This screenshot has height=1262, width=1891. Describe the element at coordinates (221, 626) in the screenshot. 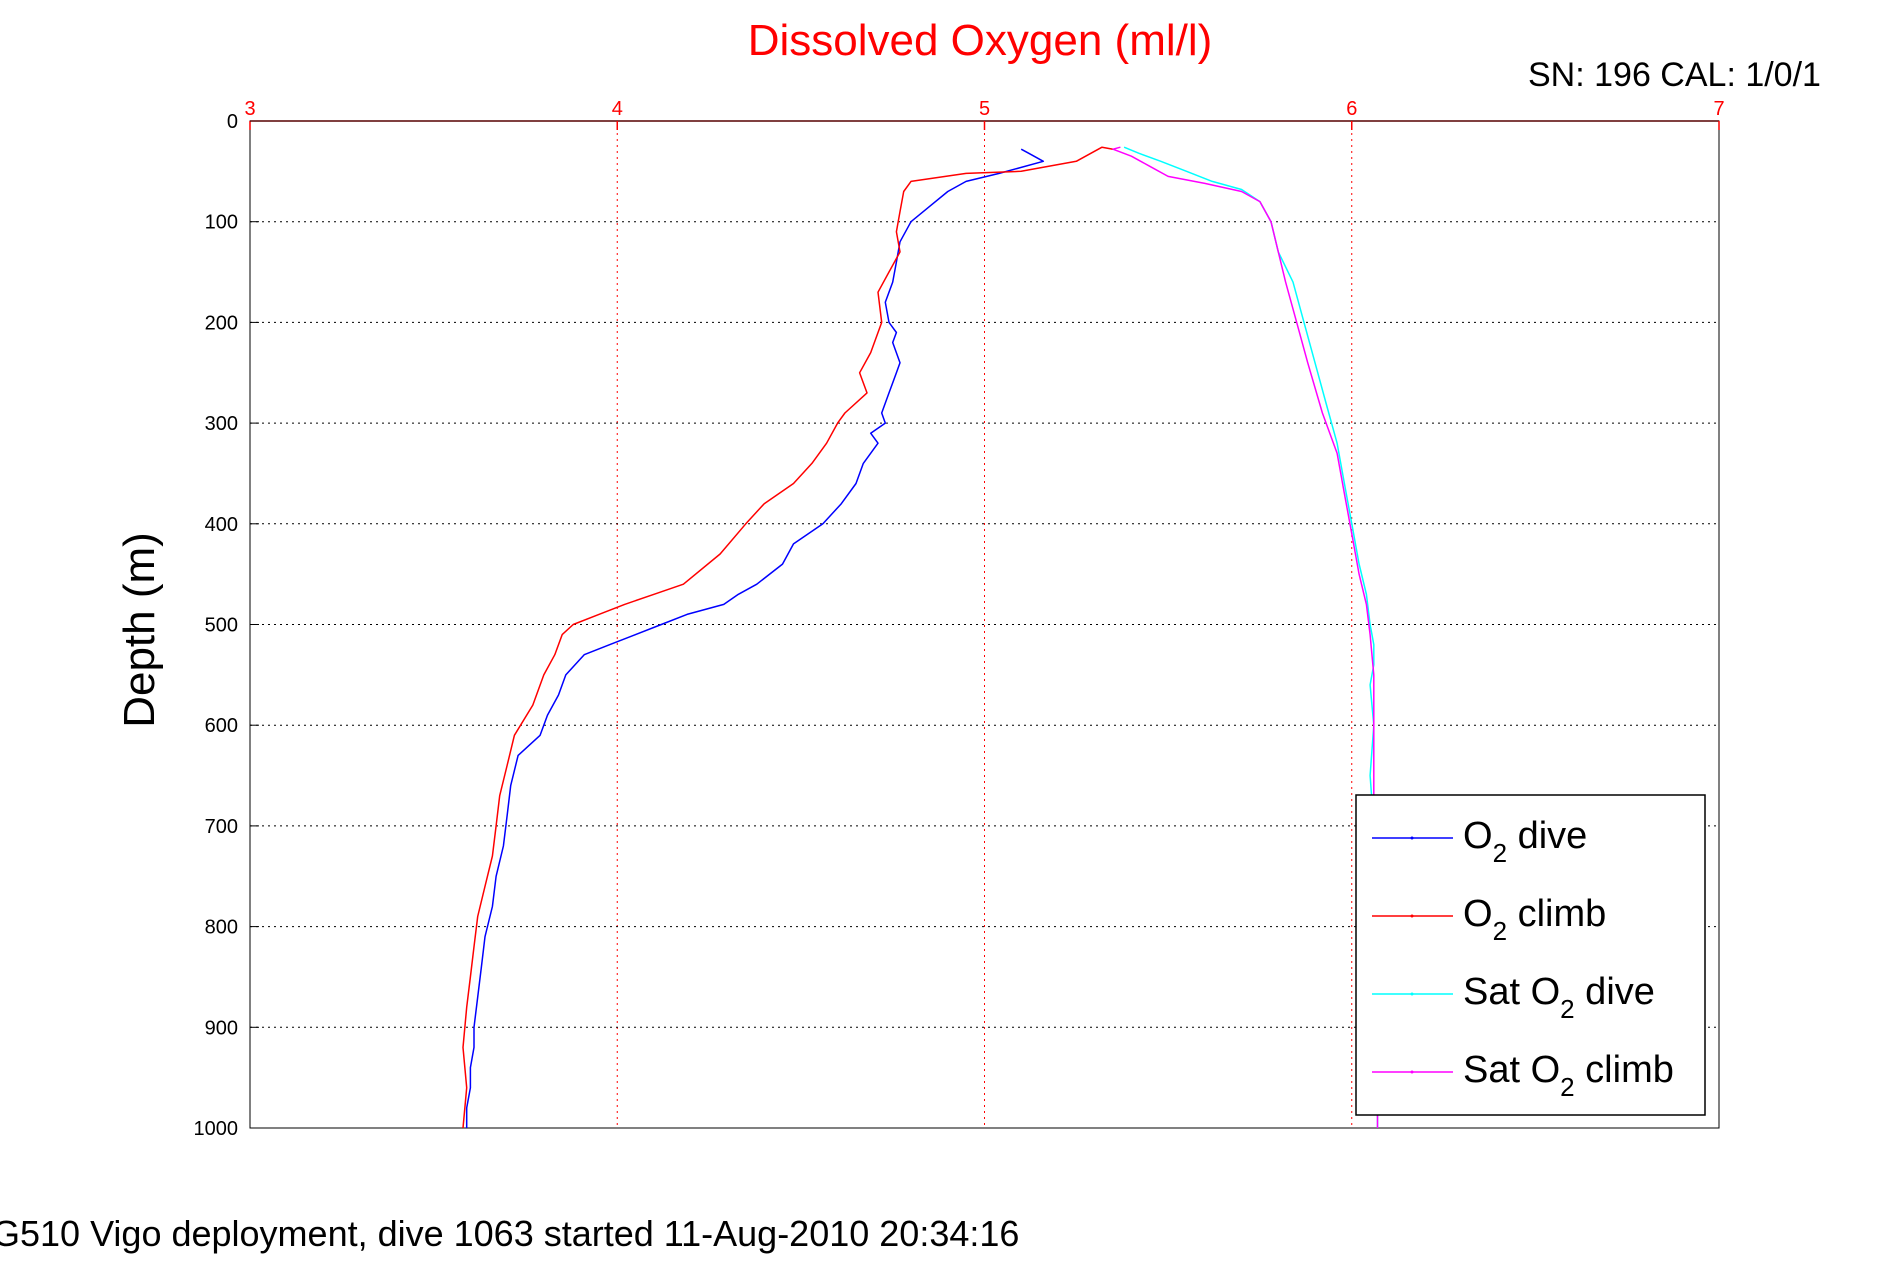

I see `y-tick-label: 500` at that location.